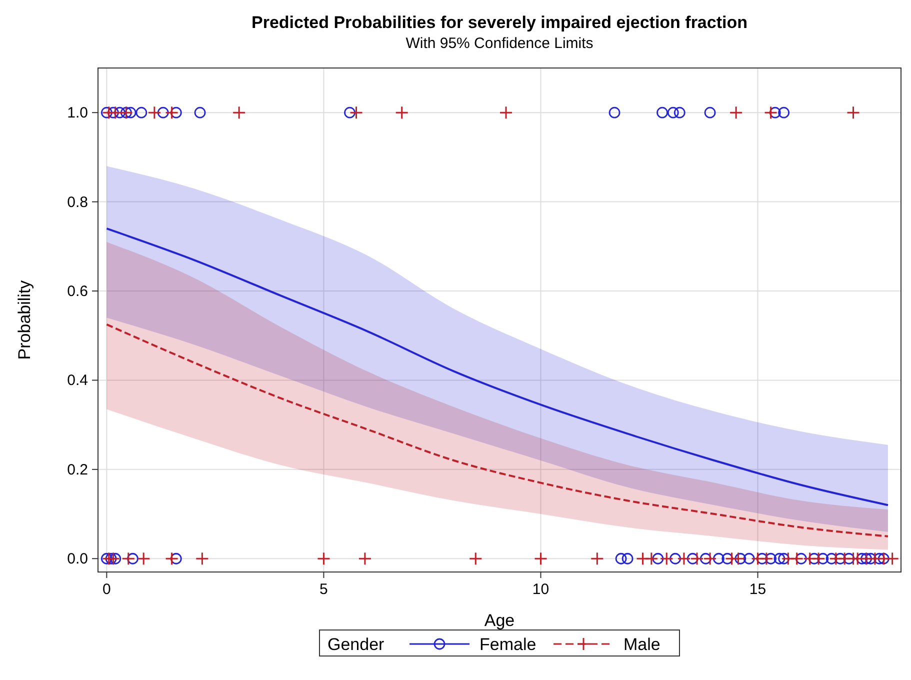 Image resolution: width=911 pixels, height=680 pixels. What do you see at coordinates (106, 589) in the screenshot?
I see `x-tick-label: 0` at bounding box center [106, 589].